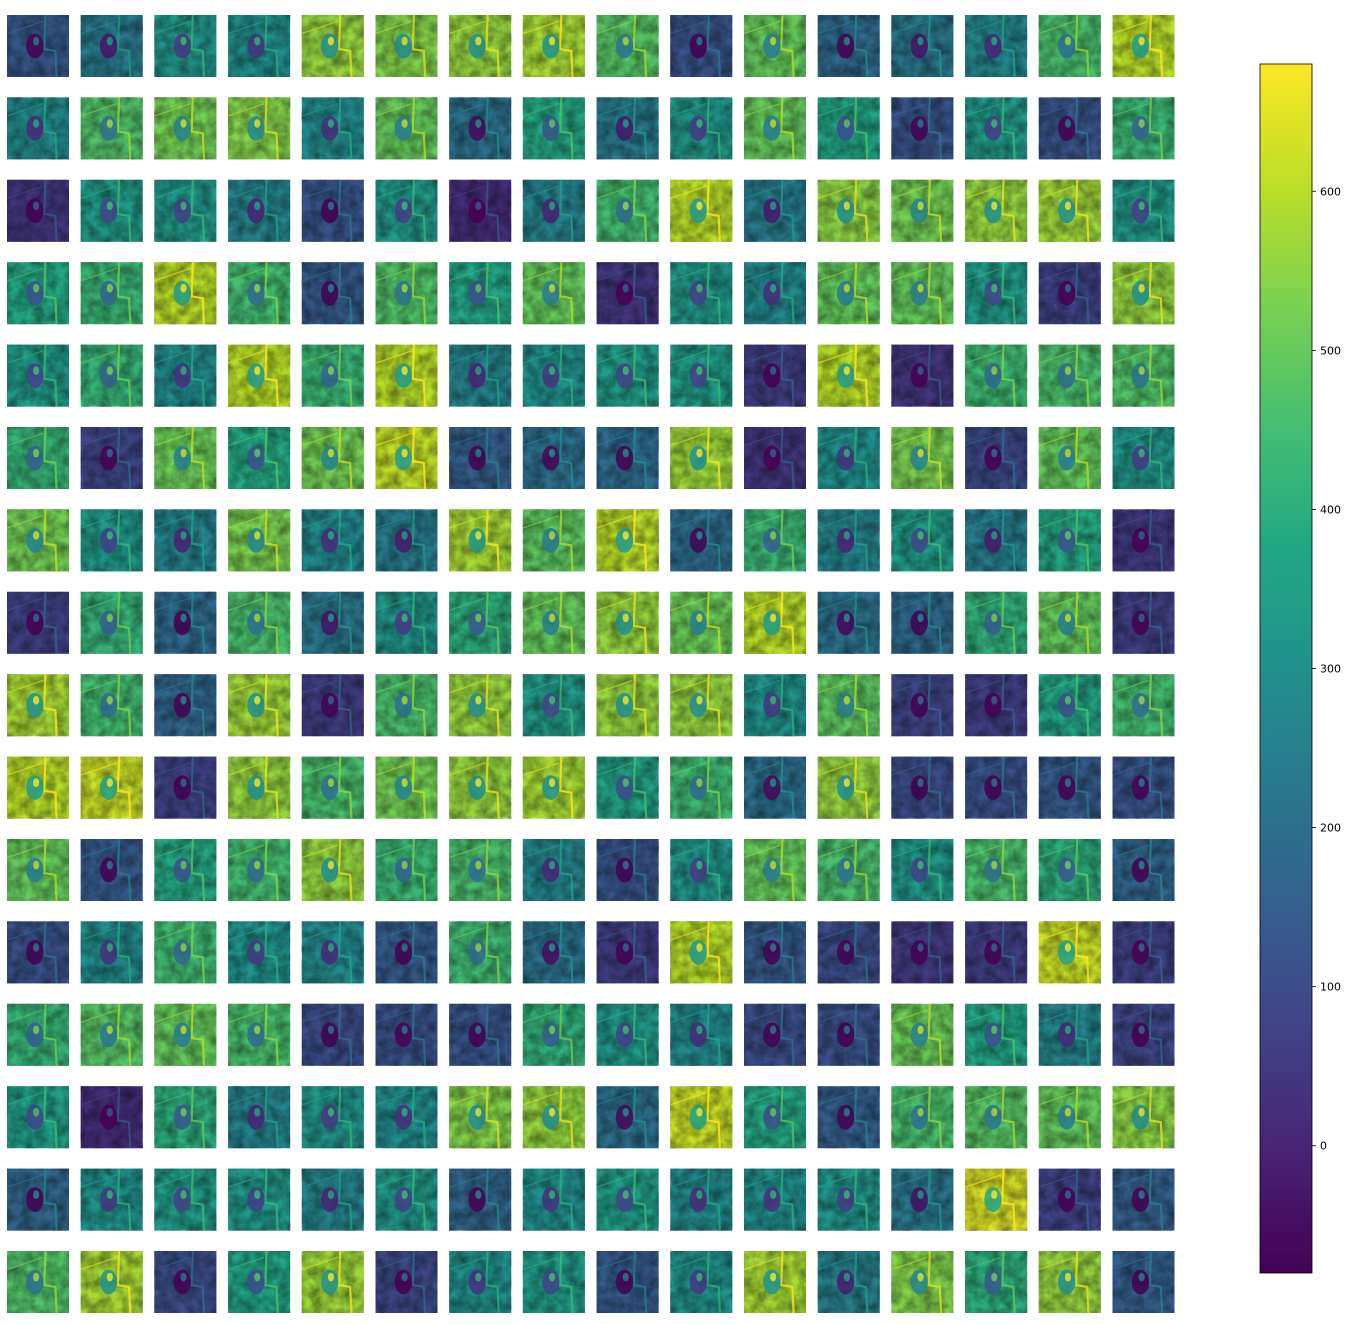  Describe the element at coordinates (848, 375) in the screenshot. I see `feature-panel-r5-c12` at that location.